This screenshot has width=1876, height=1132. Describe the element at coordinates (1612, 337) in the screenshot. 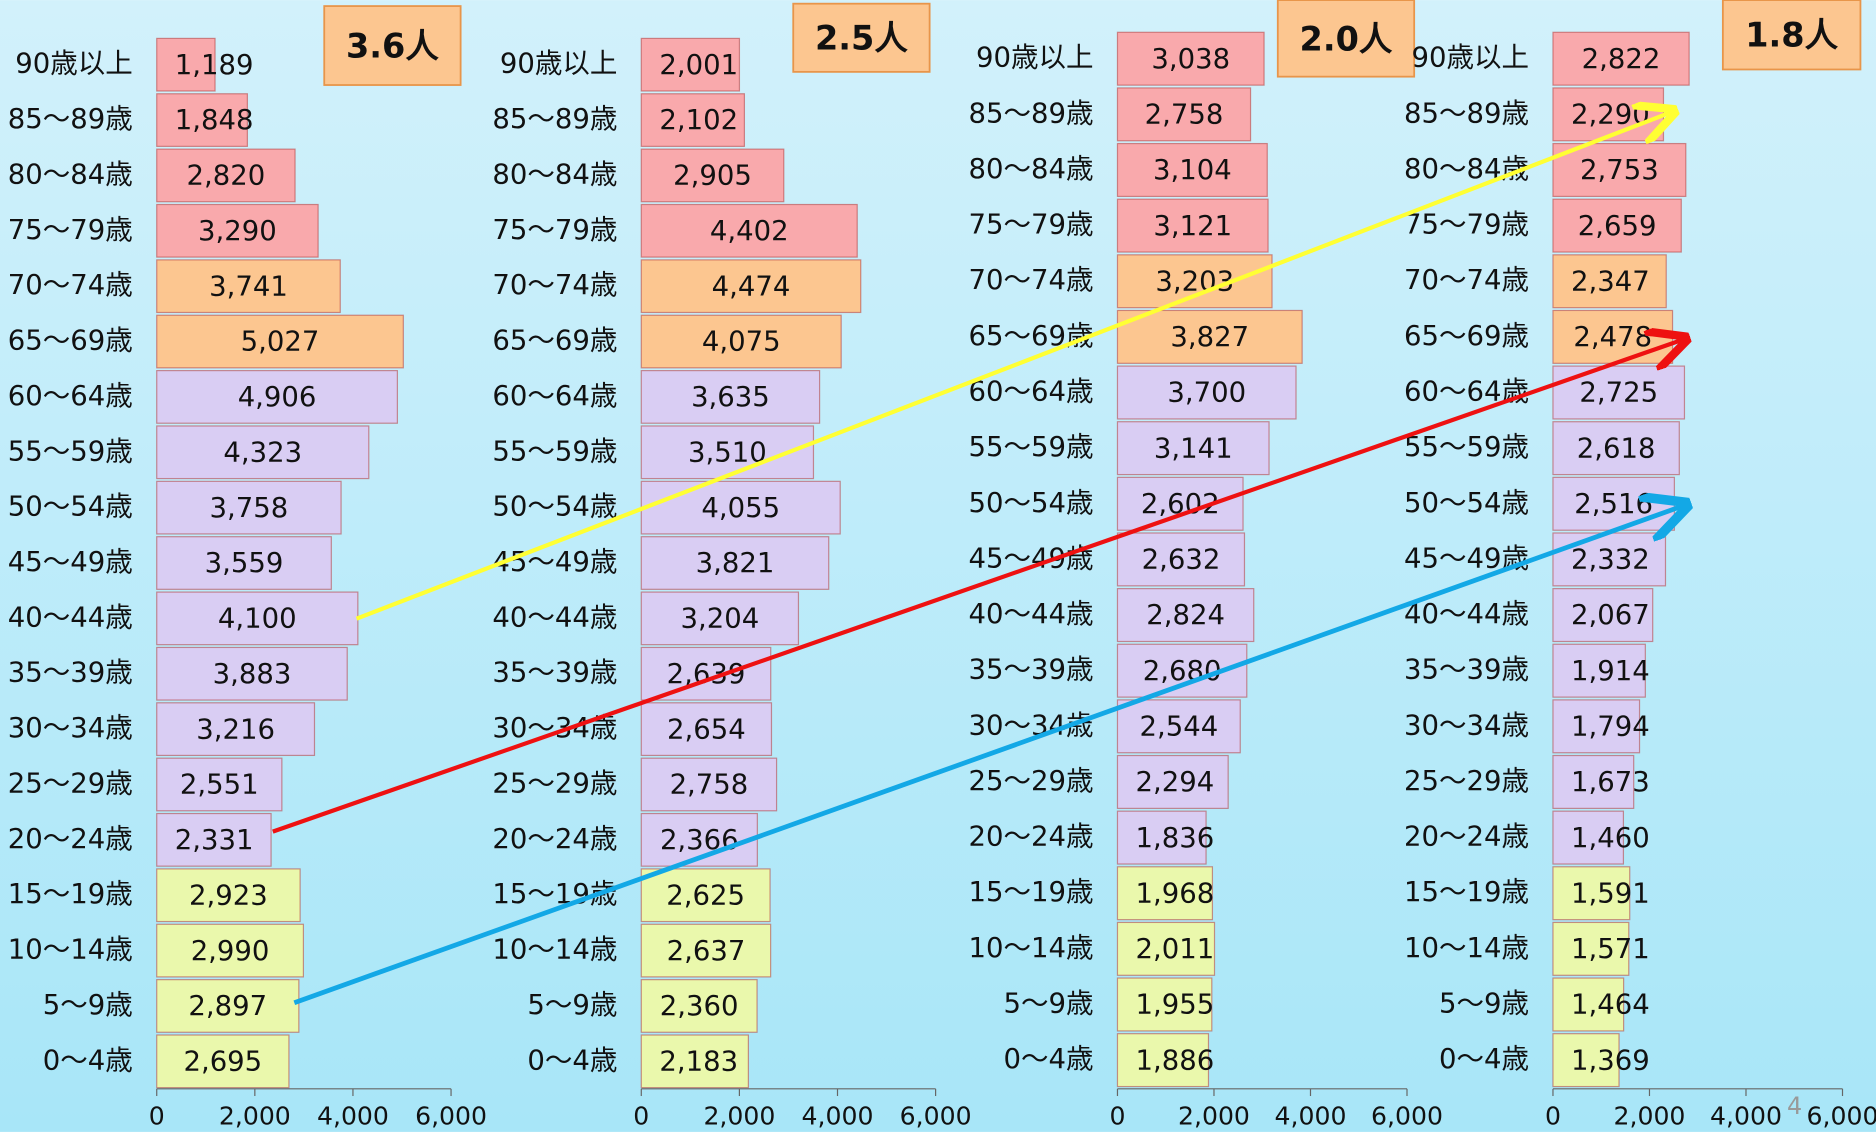

I see `value-label: 2,478` at that location.